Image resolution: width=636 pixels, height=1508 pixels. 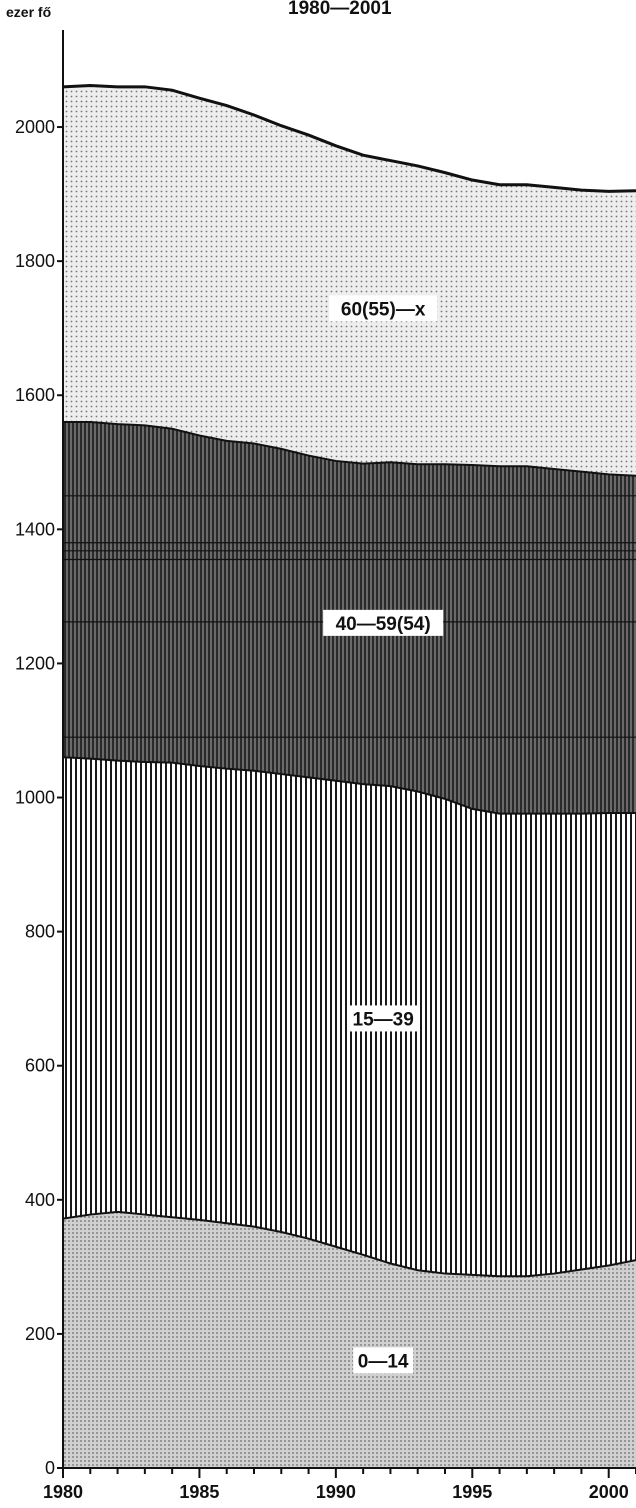 What do you see at coordinates (35, 261) in the screenshot?
I see `y-tick-label: 1800` at bounding box center [35, 261].